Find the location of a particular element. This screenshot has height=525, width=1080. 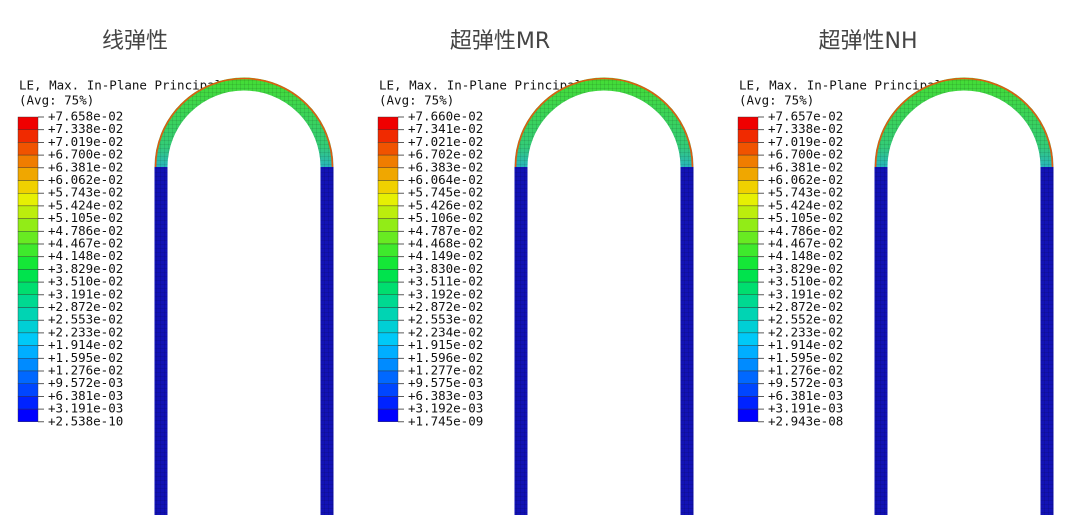

legend-label: +5.426e-02 is located at coordinates (445, 204).